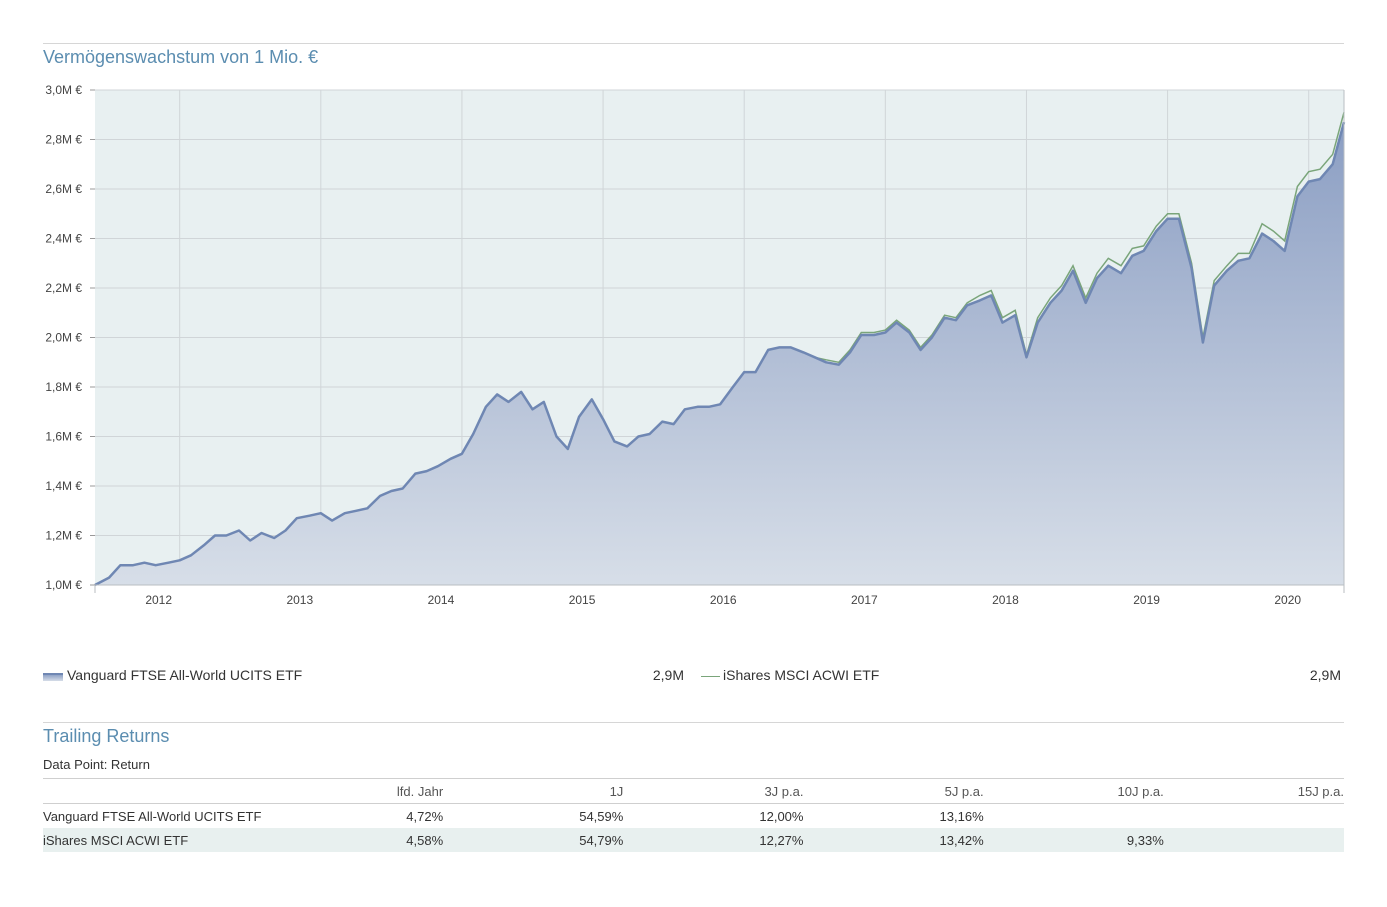 Image resolution: width=1387 pixels, height=907 pixels. I want to click on fund-name: Vanguard FTSE All-World UCITS ETF, so click(152, 816).